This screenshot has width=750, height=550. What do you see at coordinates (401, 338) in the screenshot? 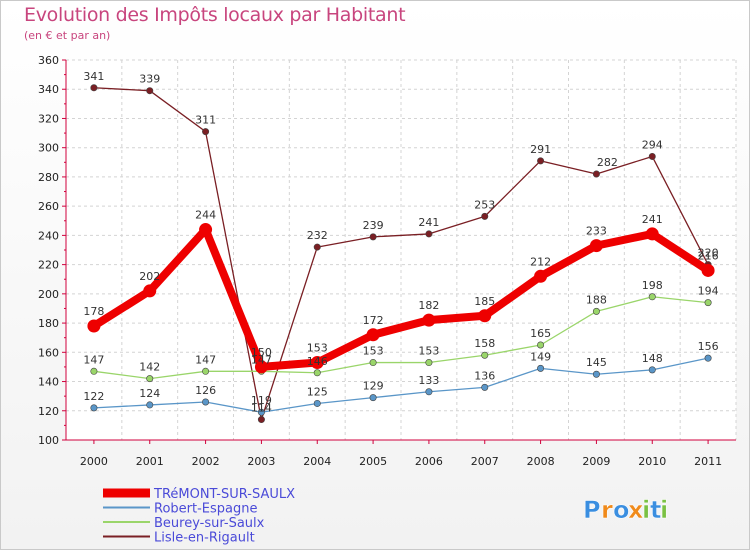
I see `series-line-beurey-sur-saulx` at bounding box center [401, 338].